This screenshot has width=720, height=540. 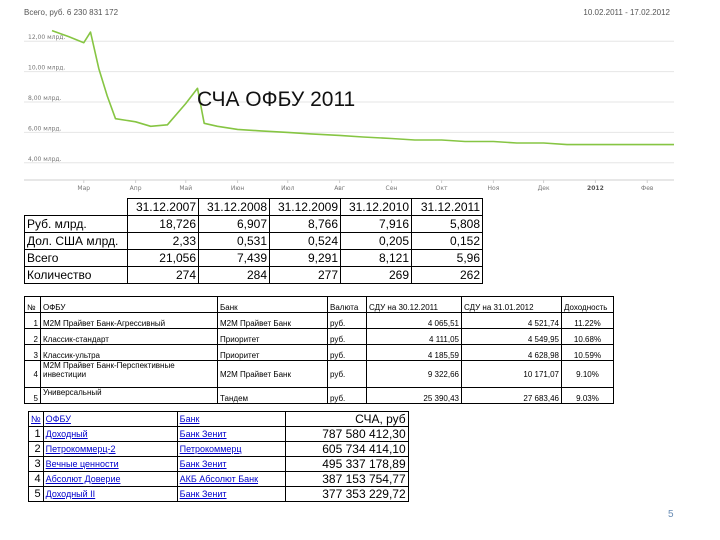 I want to click on ranking-header-link: №, so click(x=36, y=419).